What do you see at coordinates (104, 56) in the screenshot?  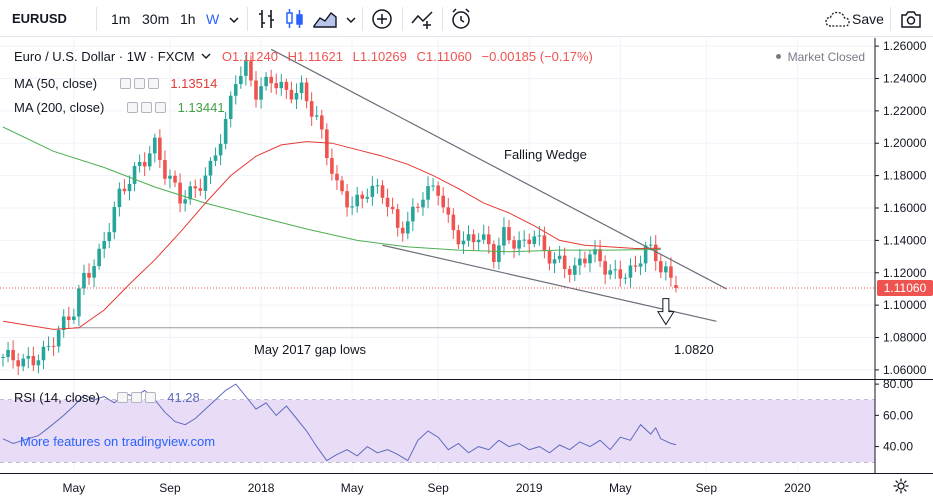 I see `symbol-title: Euro / U.S. Dollar · 1W · FXCM` at bounding box center [104, 56].